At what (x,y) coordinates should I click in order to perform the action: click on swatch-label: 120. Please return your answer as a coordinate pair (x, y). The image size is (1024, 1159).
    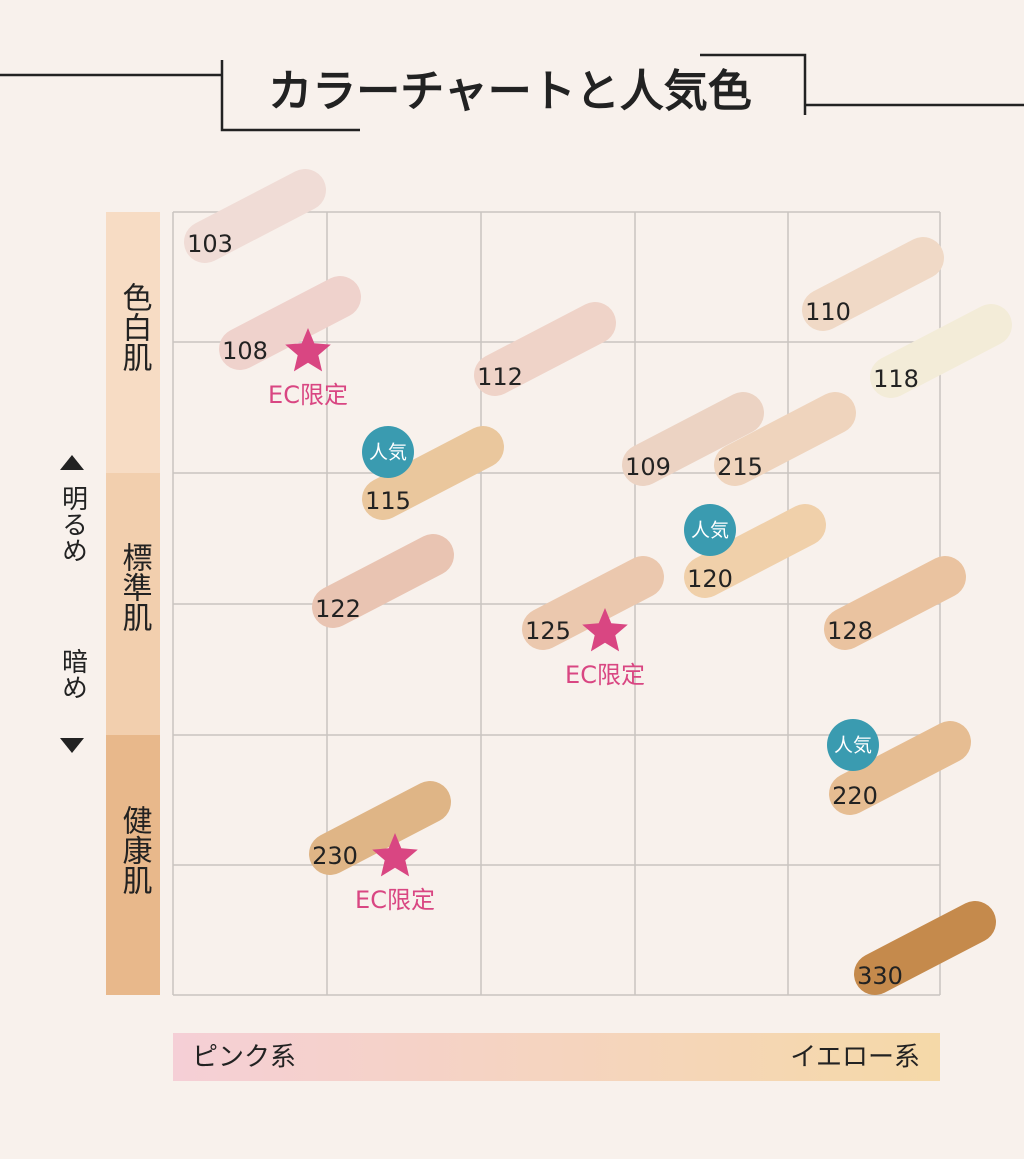
    Looking at the image, I should click on (710, 579).